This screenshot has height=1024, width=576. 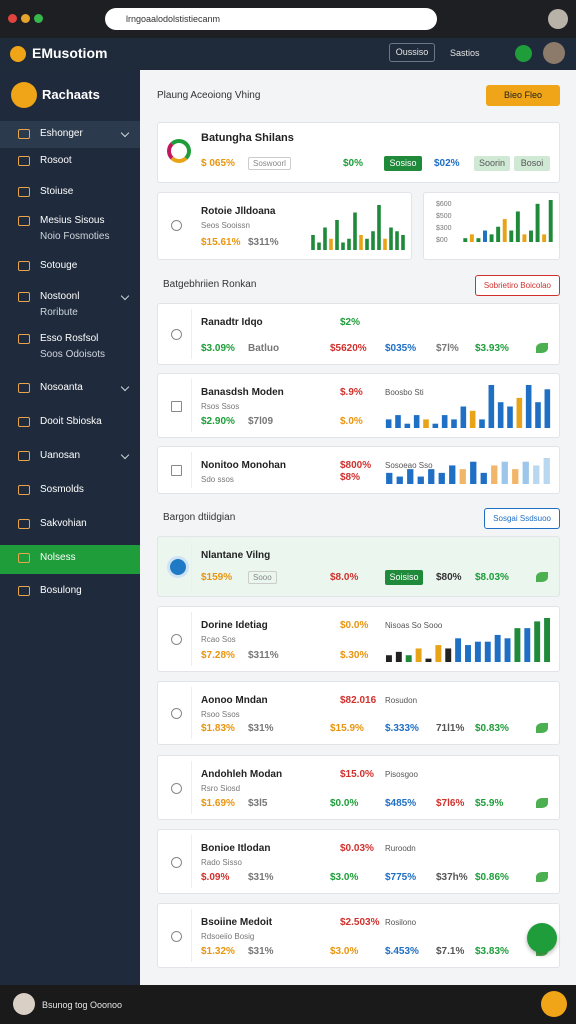 What do you see at coordinates (400, 848) in the screenshot?
I see `row-note: Ruroodn` at bounding box center [400, 848].